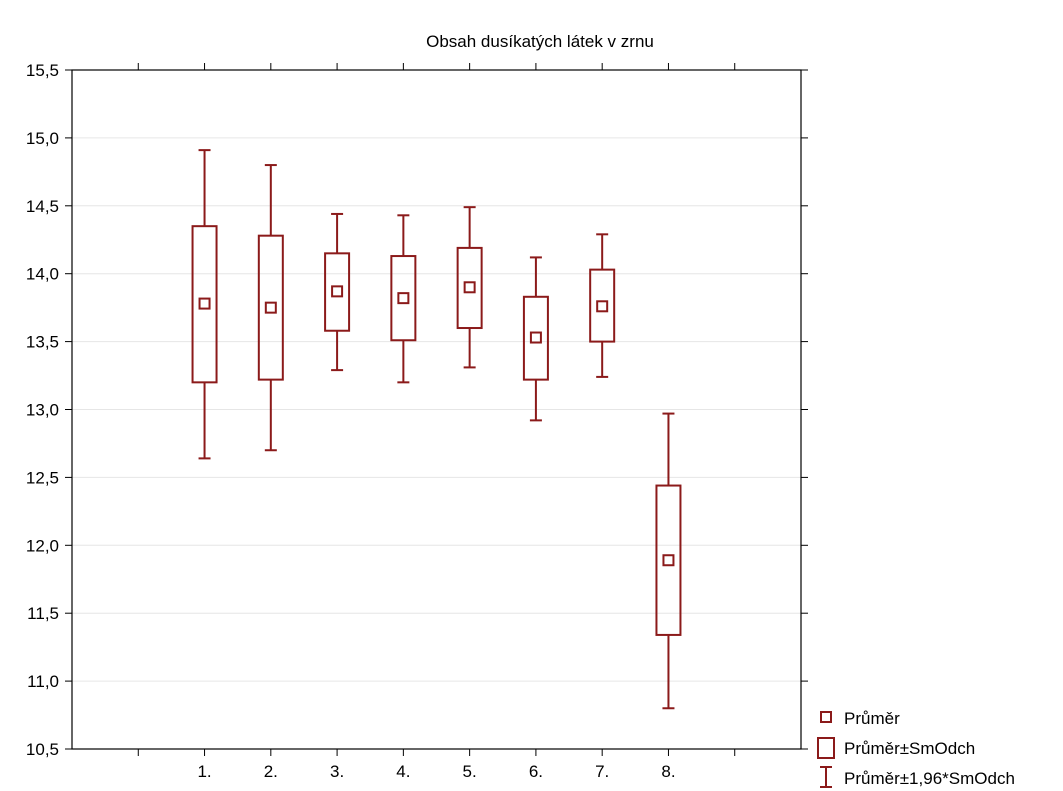 This screenshot has width=1063, height=791. I want to click on y-tick-label: 12,0, so click(42, 545).